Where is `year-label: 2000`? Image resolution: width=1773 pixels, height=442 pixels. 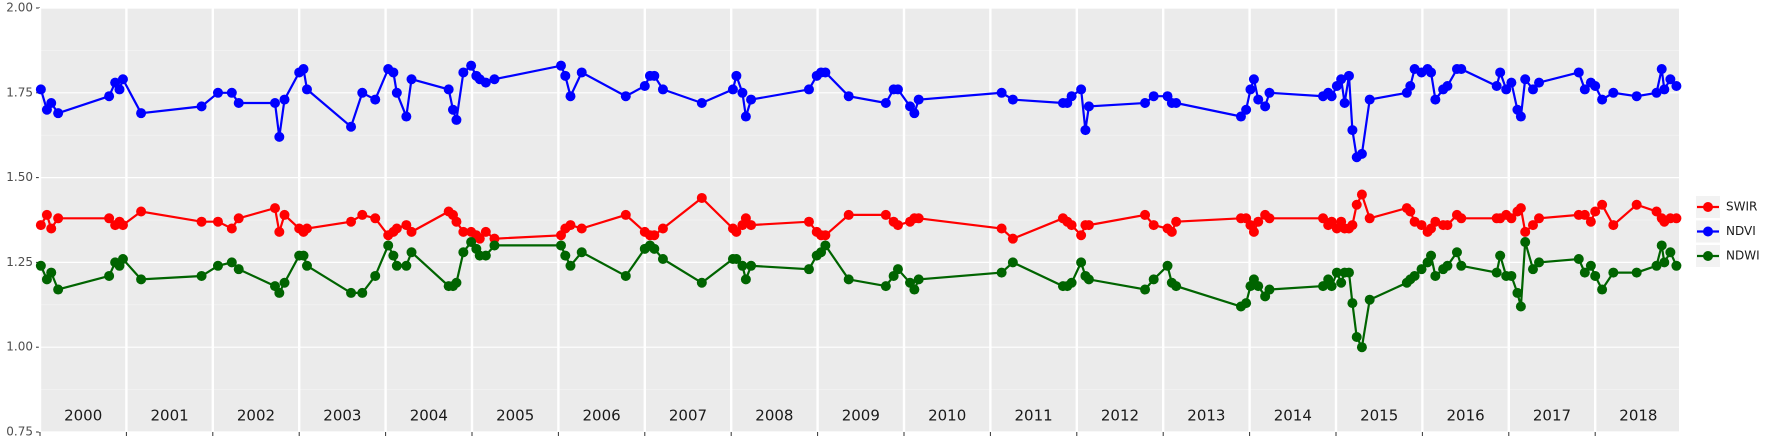 year-label: 2000 is located at coordinates (83, 416).